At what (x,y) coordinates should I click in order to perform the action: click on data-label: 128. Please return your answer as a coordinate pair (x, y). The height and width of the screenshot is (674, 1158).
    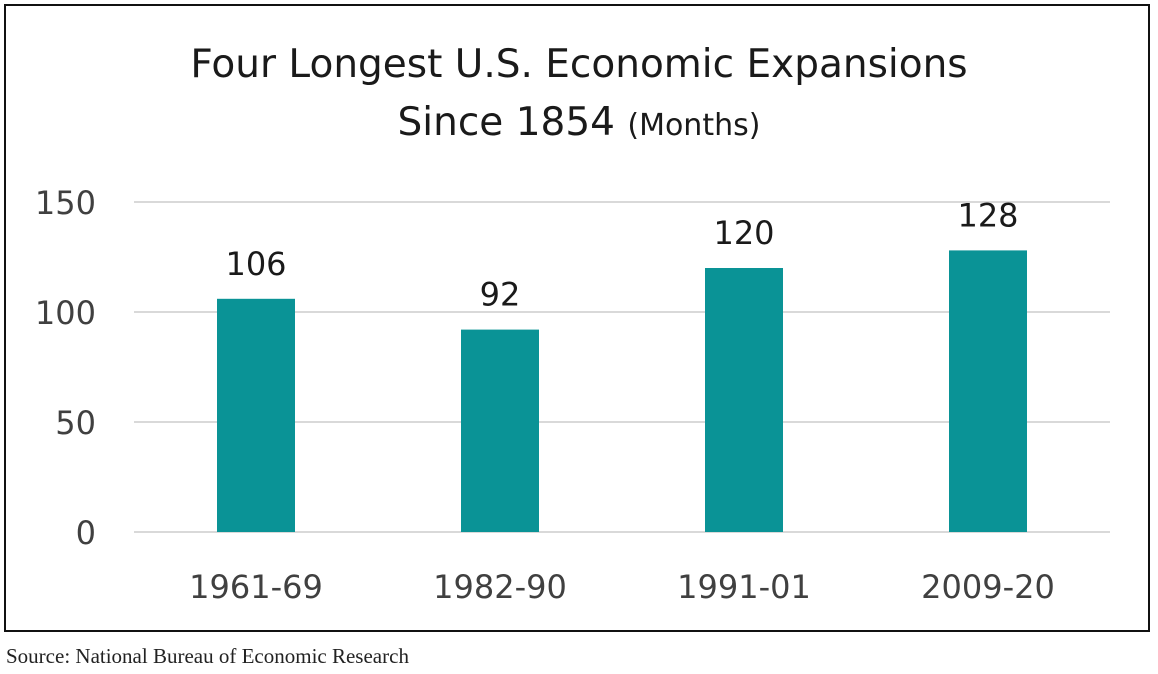
    Looking at the image, I should click on (987, 215).